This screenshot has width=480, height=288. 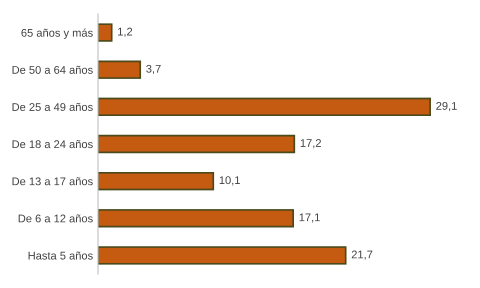 I want to click on y-tick-label: De 13 a 17 años, so click(x=52, y=181).